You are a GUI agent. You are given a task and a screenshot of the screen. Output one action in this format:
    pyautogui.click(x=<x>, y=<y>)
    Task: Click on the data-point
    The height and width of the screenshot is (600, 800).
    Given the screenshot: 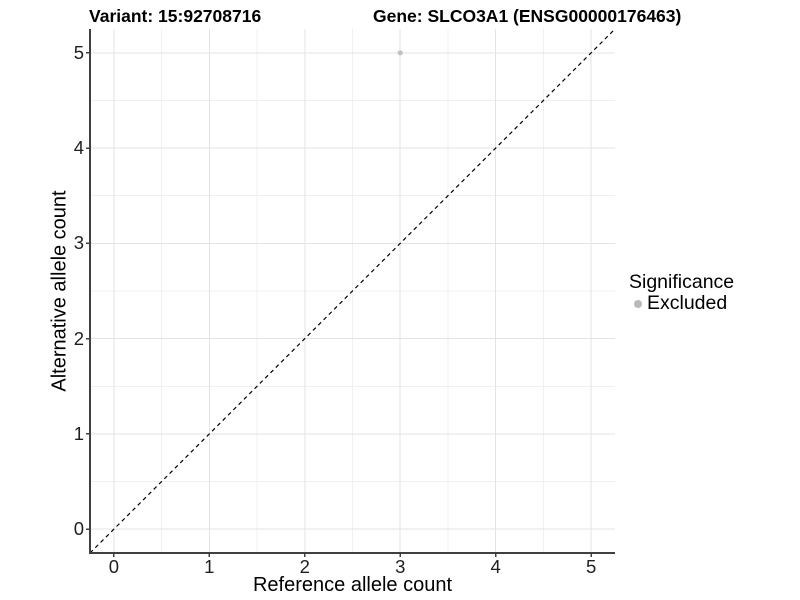 What is the action you would take?
    pyautogui.click(x=400, y=53)
    